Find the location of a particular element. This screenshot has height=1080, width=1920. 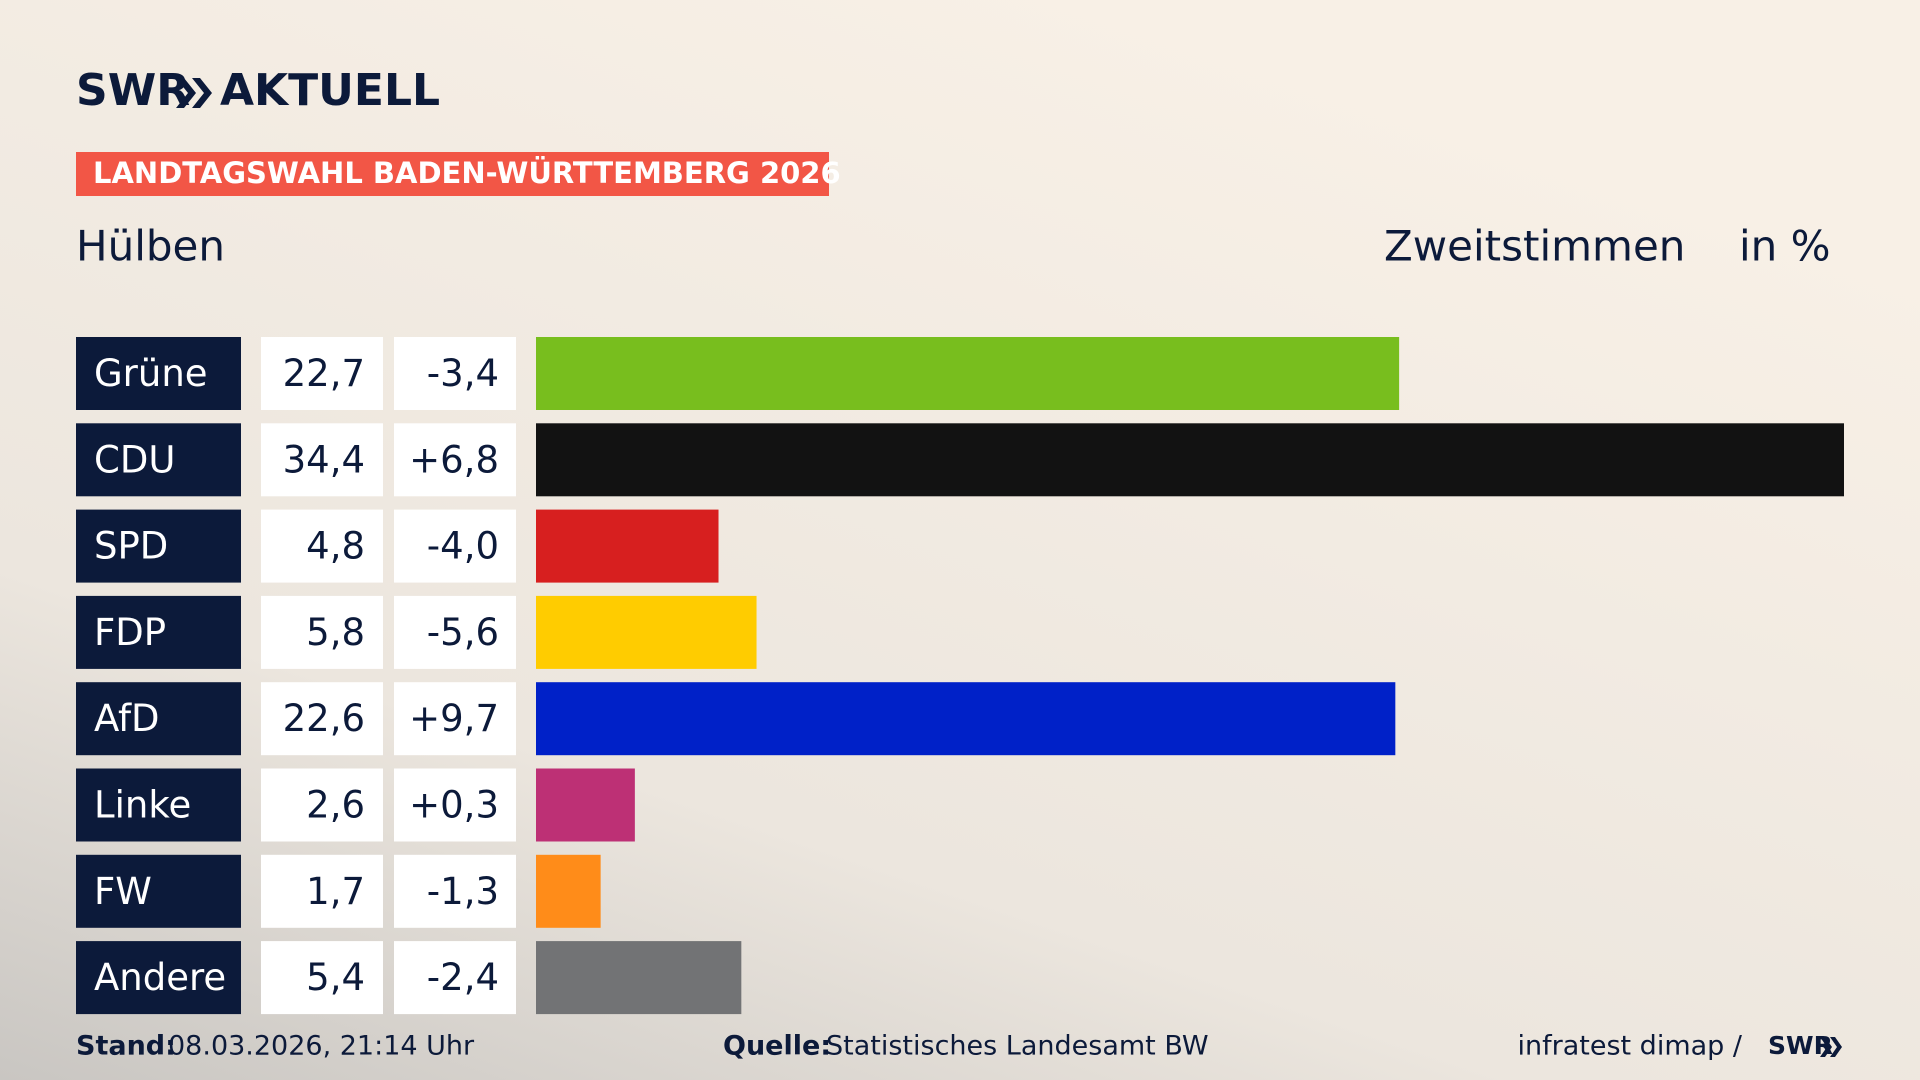

value-label: 5,8 is located at coordinates (335, 632).